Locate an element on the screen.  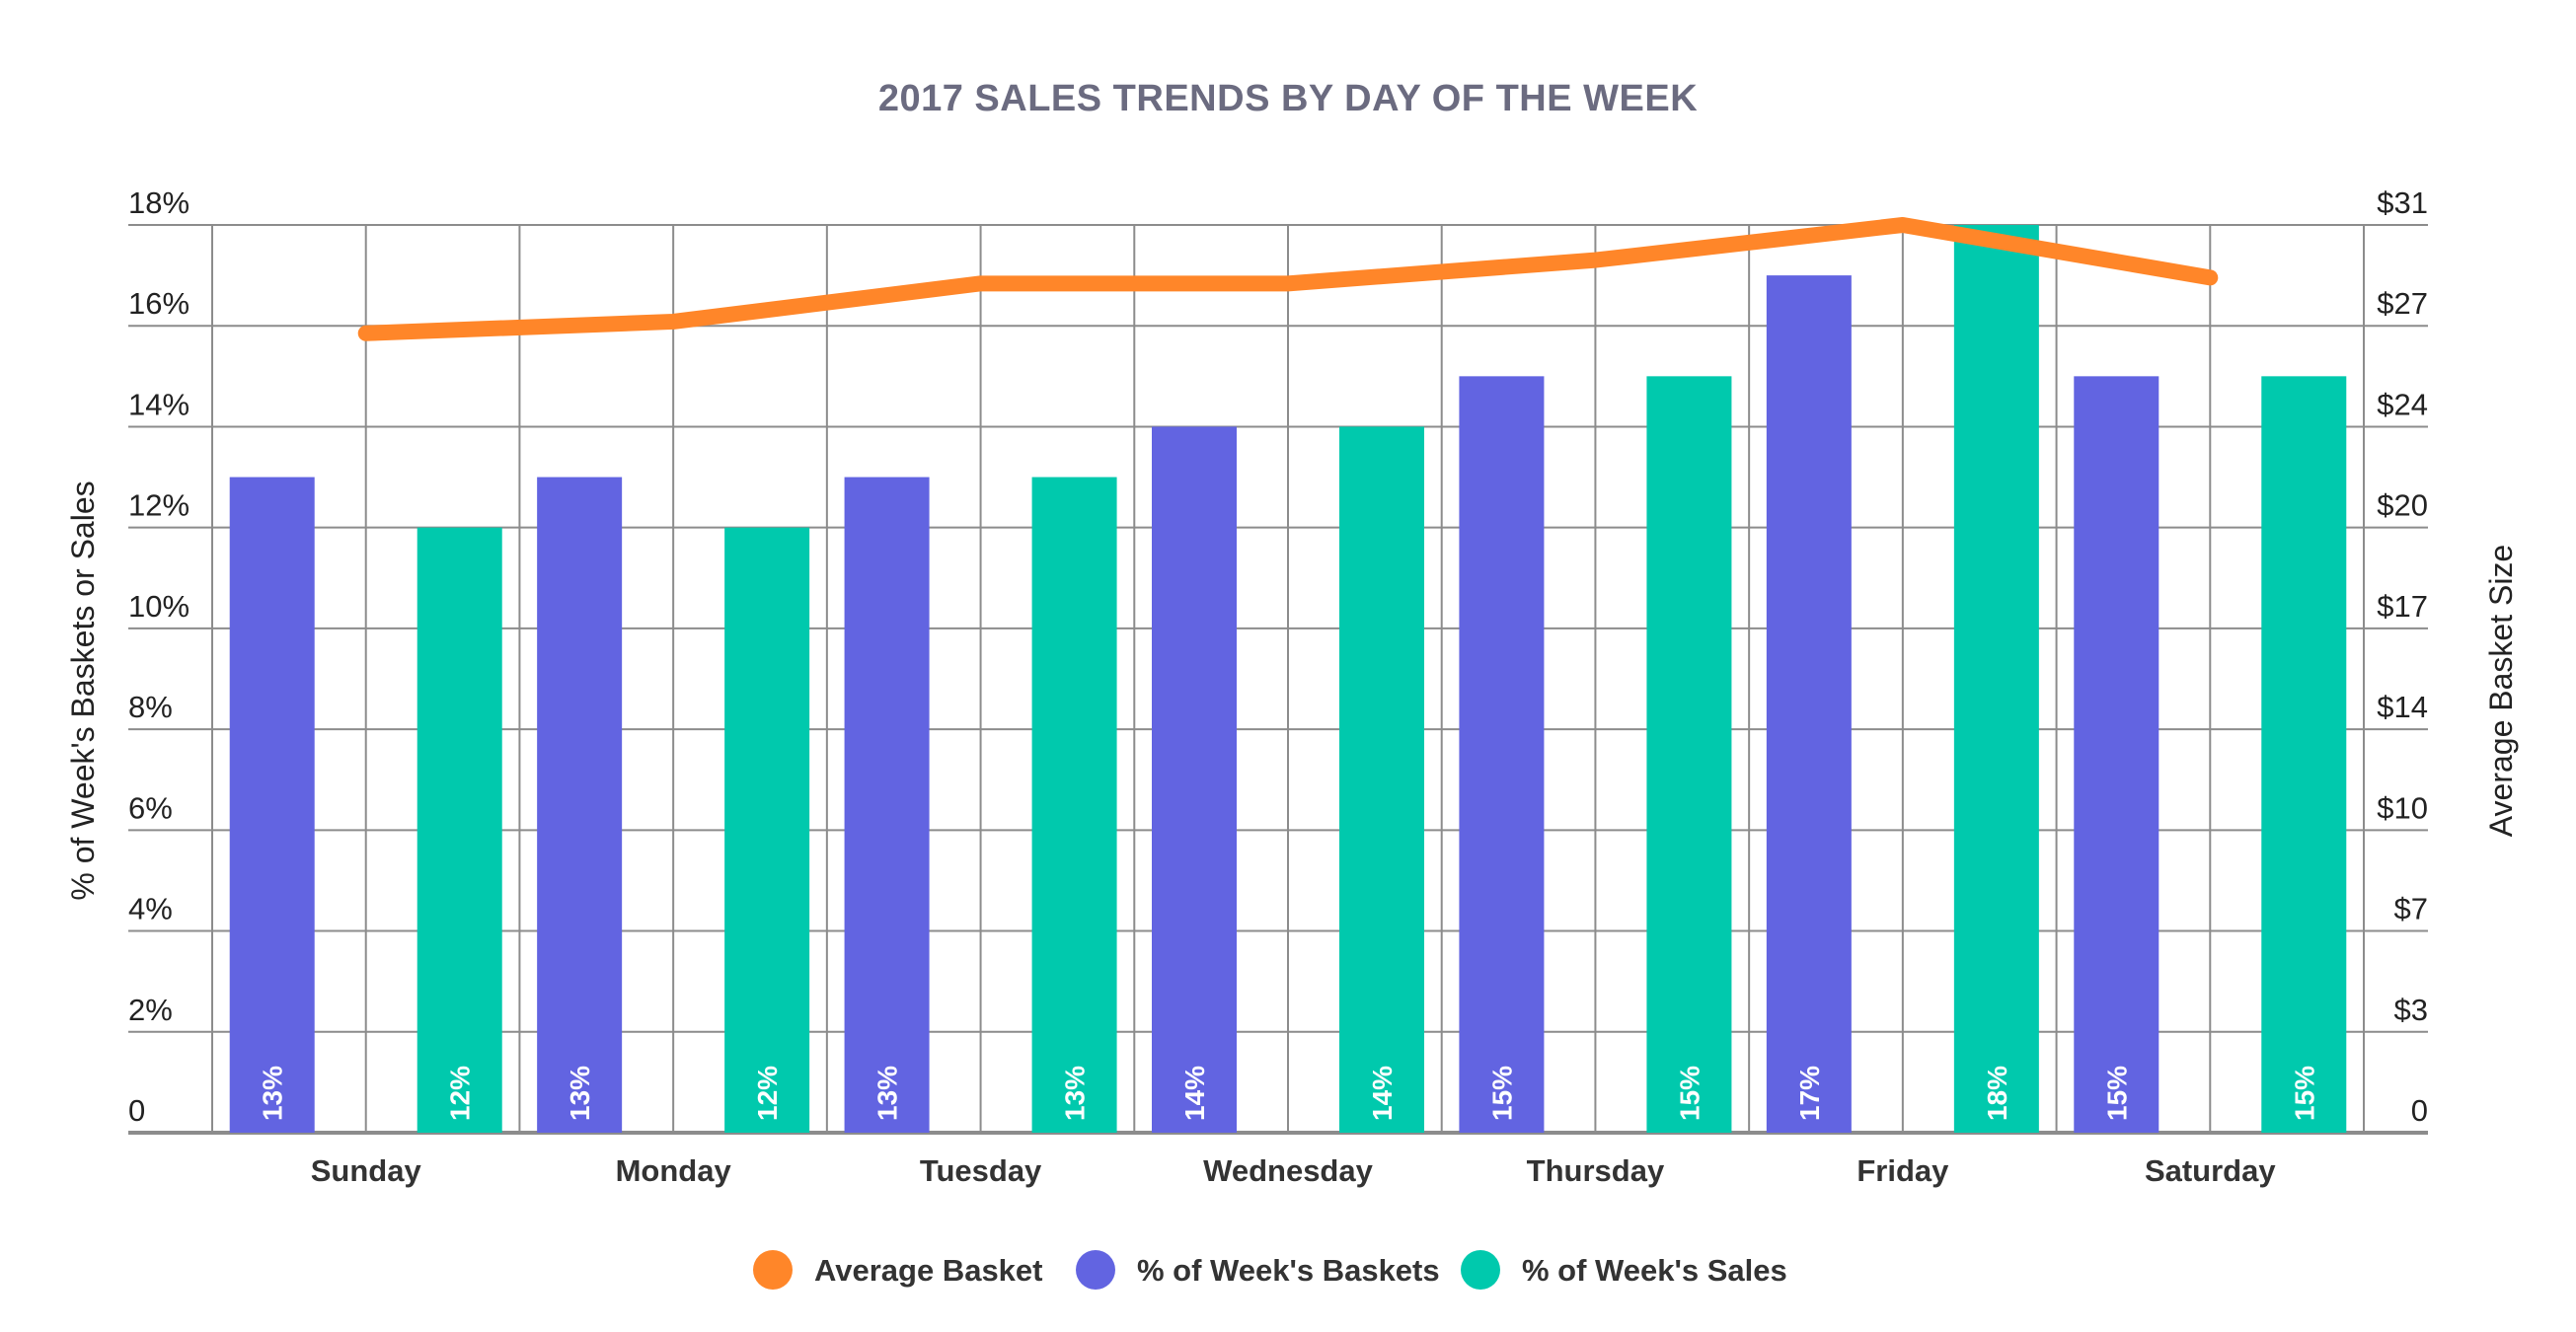
y2-tick-label: $3 is located at coordinates (2411, 1010).